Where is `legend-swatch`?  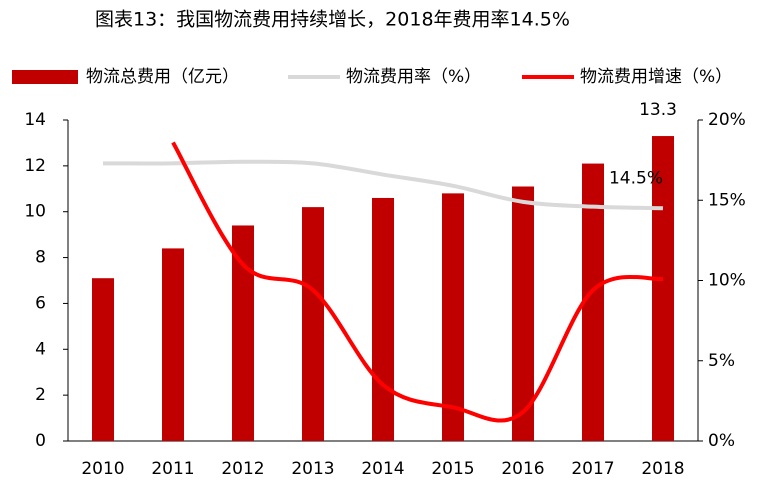
legend-swatch is located at coordinates (45, 77).